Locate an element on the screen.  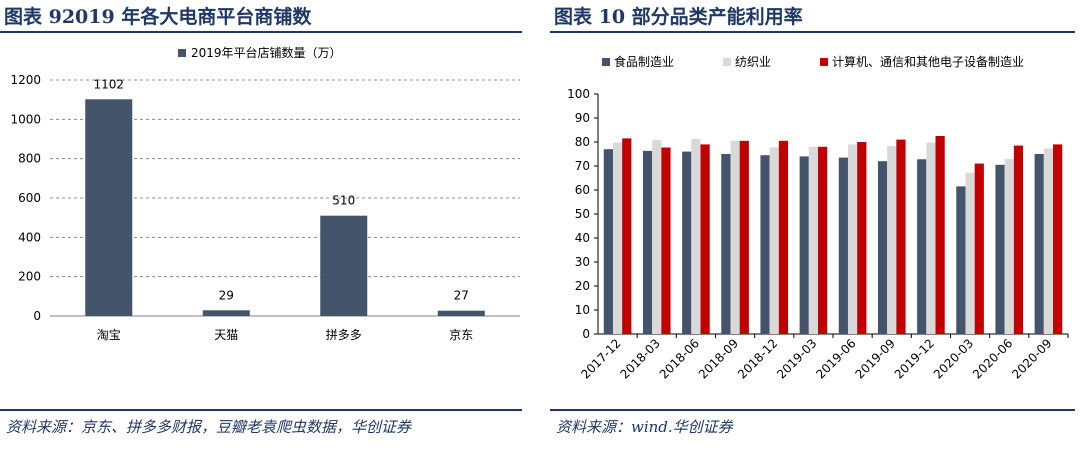
x-tick-label: 淘宝 is located at coordinates (109, 335).